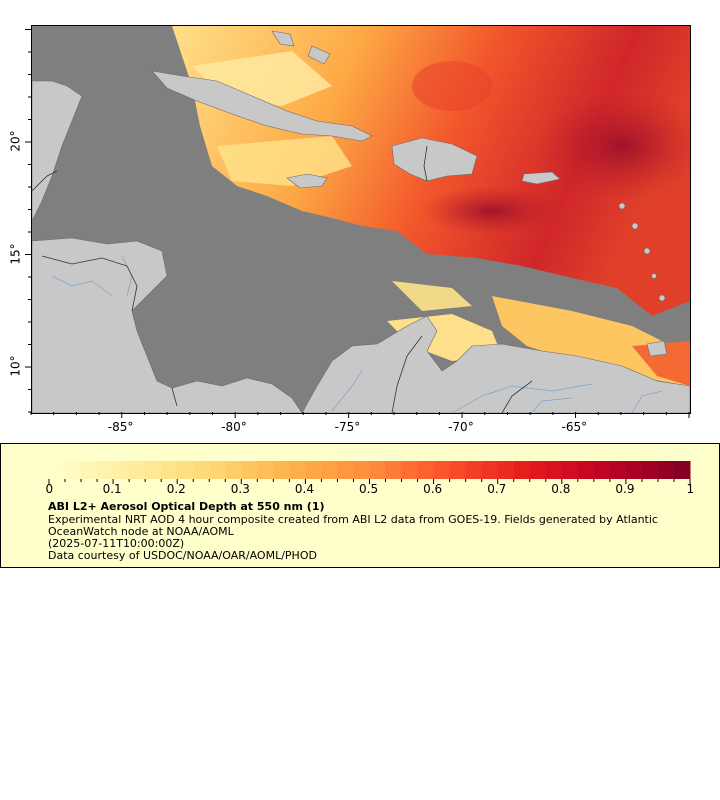  Describe the element at coordinates (433, 489) in the screenshot. I see `colorbar-label: 0.6` at that location.